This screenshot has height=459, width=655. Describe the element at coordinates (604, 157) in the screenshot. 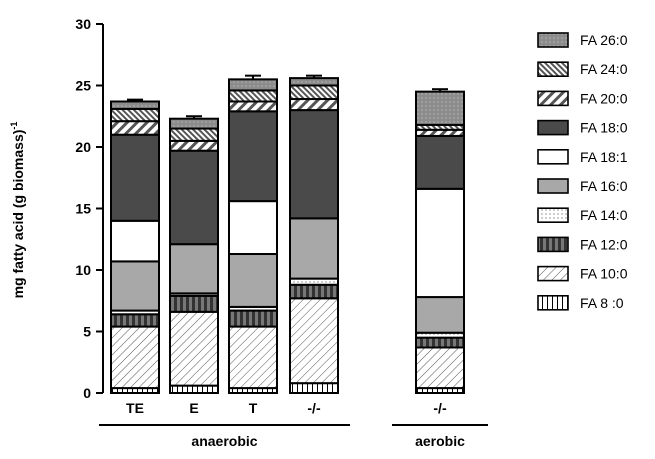

I see `legend-label: FA 18:1` at that location.